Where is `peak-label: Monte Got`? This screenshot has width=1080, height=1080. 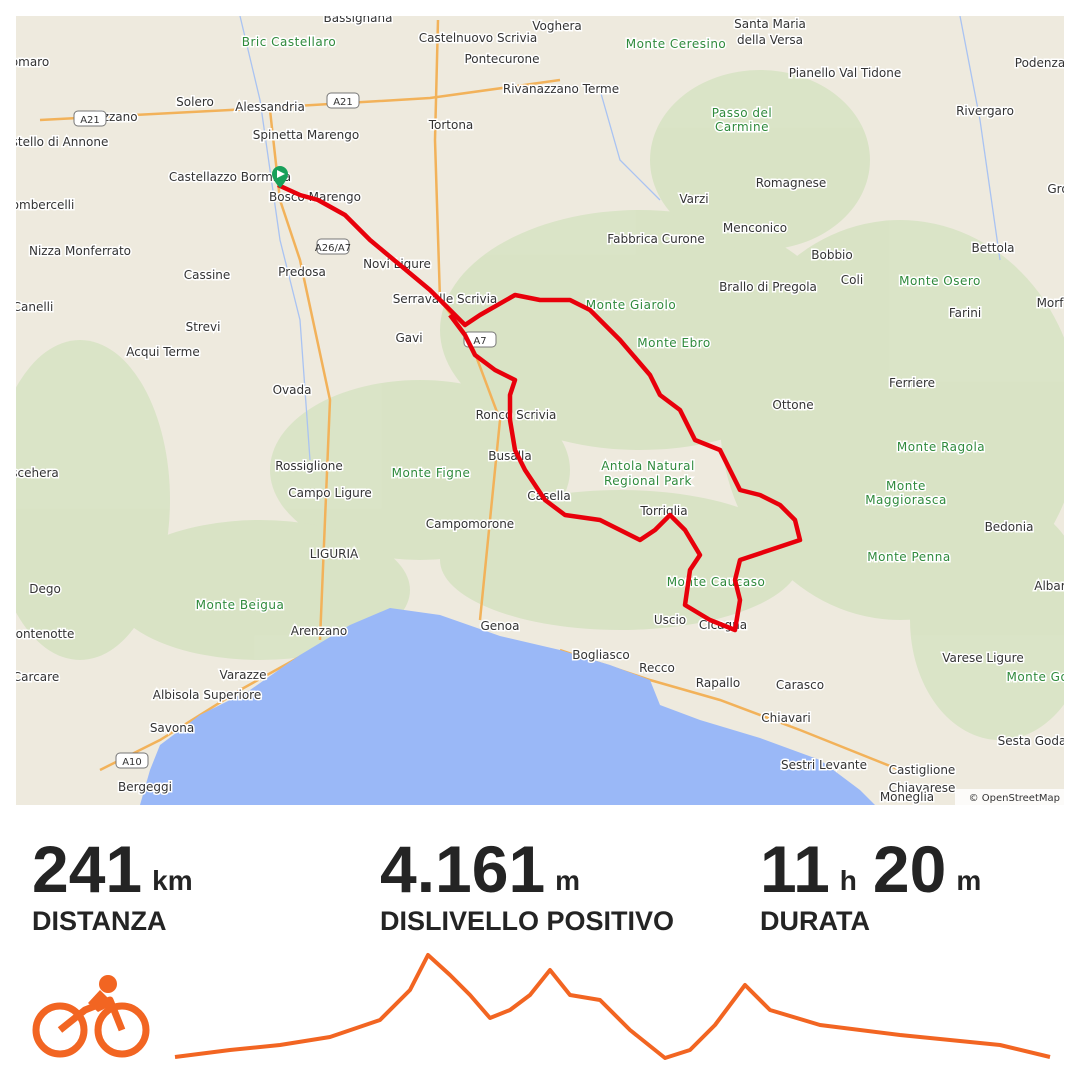 peak-label: Monte Got is located at coordinates (1039, 677).